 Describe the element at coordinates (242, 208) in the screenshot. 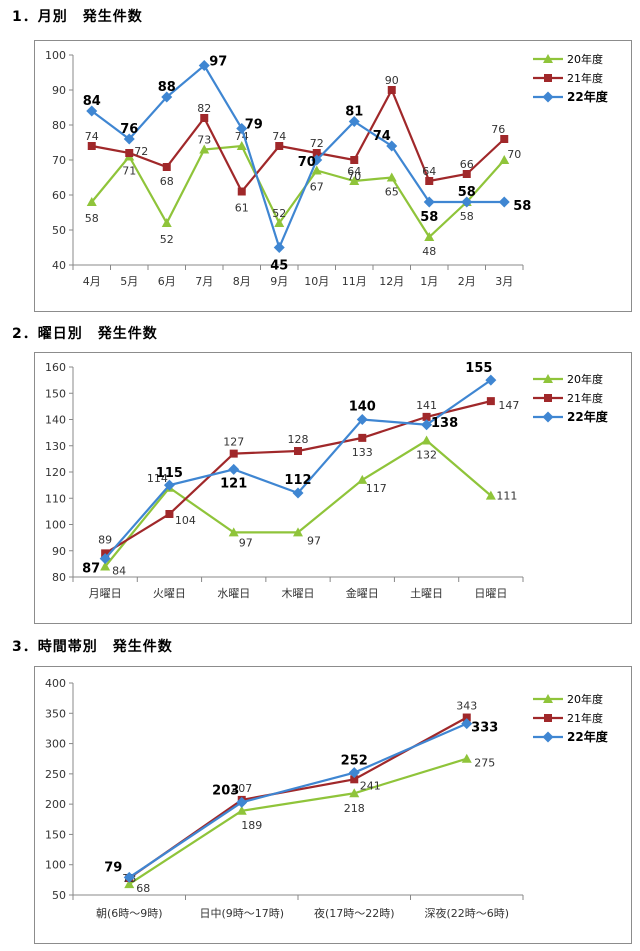

I see `chart1-data-label: 61` at that location.